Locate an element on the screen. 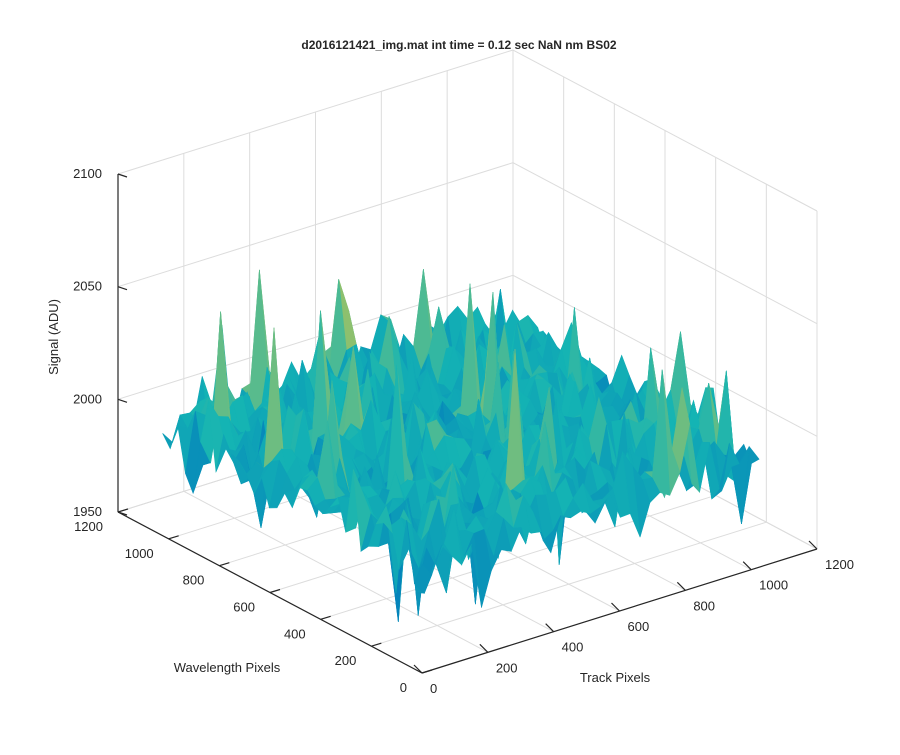 The width and height of the screenshot is (900, 755). x-tick-label: 800 is located at coordinates (704, 605).